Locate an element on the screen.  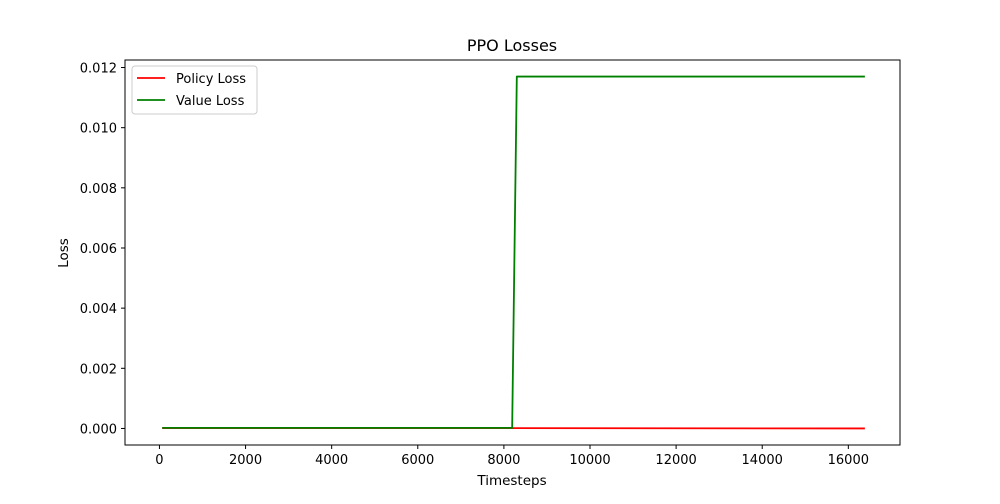
x-tick-label: 8000 is located at coordinates (503, 460).